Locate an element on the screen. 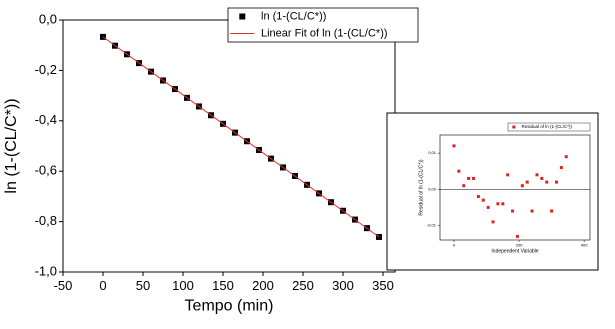 This screenshot has height=329, width=615. y-tick-label: -0,2 is located at coordinates (46, 69).